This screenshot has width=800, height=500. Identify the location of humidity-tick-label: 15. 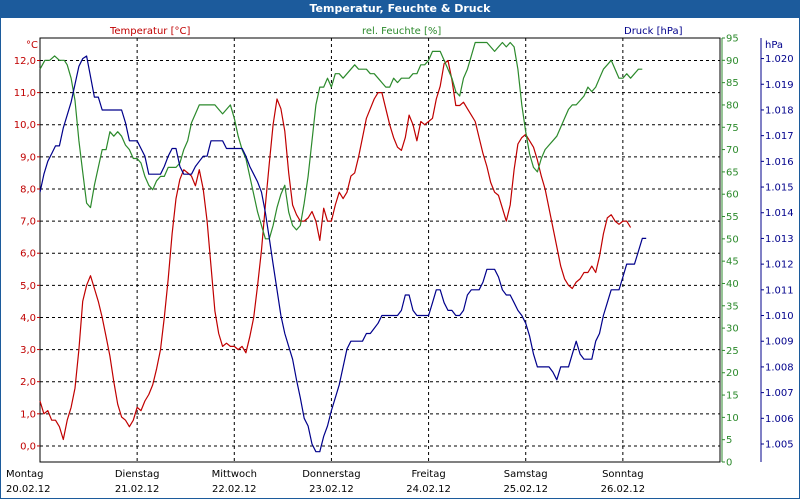
(732, 396).